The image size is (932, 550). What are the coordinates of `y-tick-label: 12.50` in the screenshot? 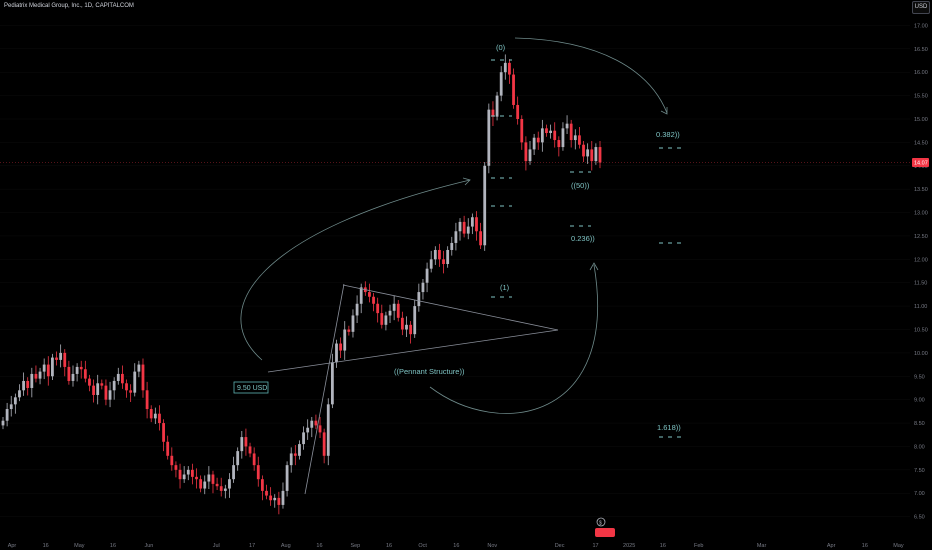 It's located at (921, 237).